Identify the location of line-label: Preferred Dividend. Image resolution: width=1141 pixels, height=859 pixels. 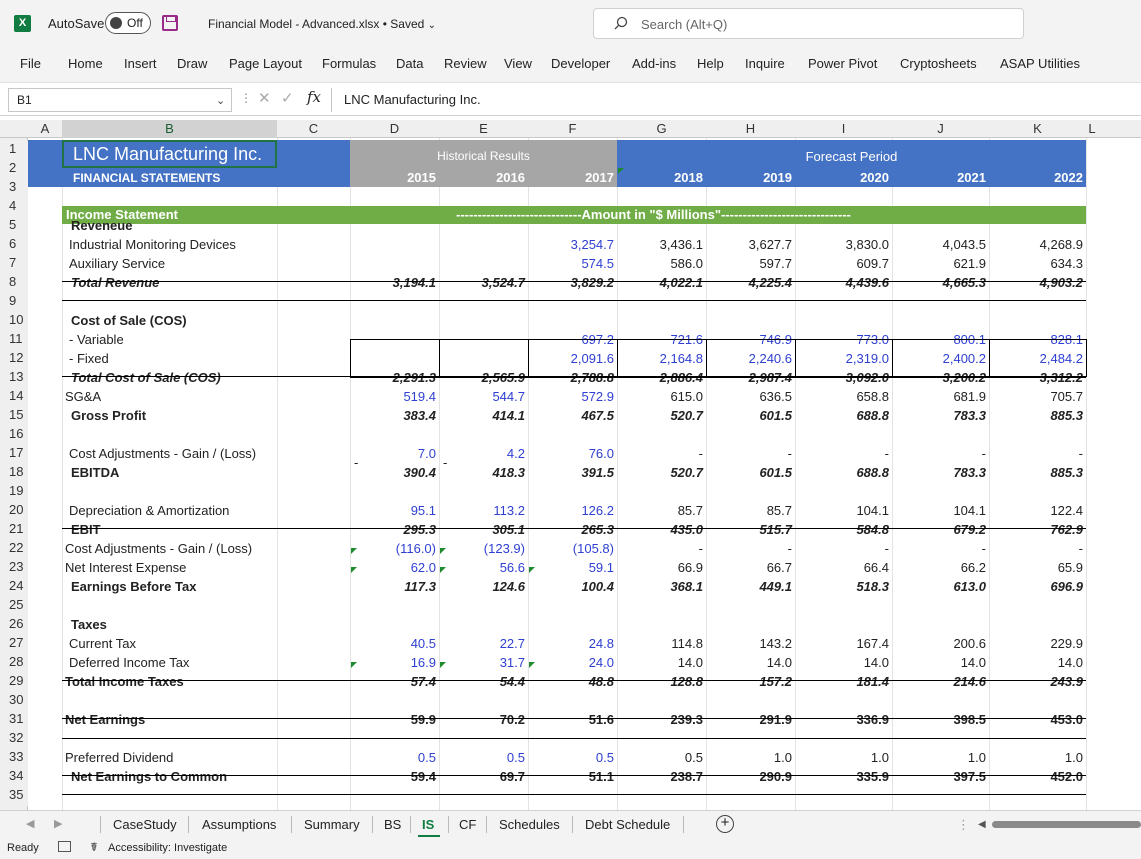
(119, 757).